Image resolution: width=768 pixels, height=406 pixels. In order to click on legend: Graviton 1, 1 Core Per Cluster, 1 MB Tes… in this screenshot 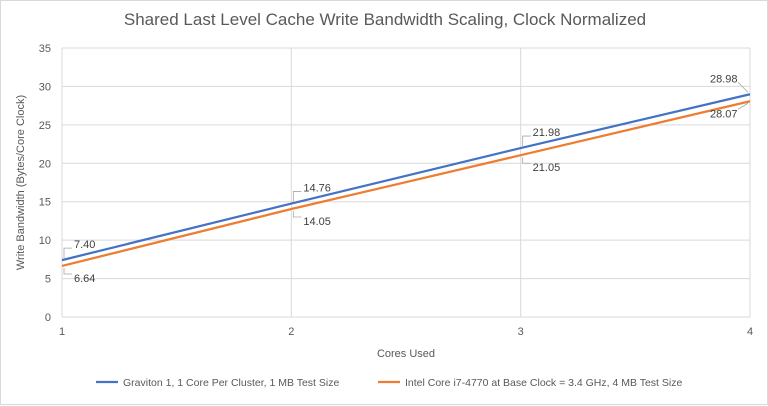, I will do `click(389, 383)`.